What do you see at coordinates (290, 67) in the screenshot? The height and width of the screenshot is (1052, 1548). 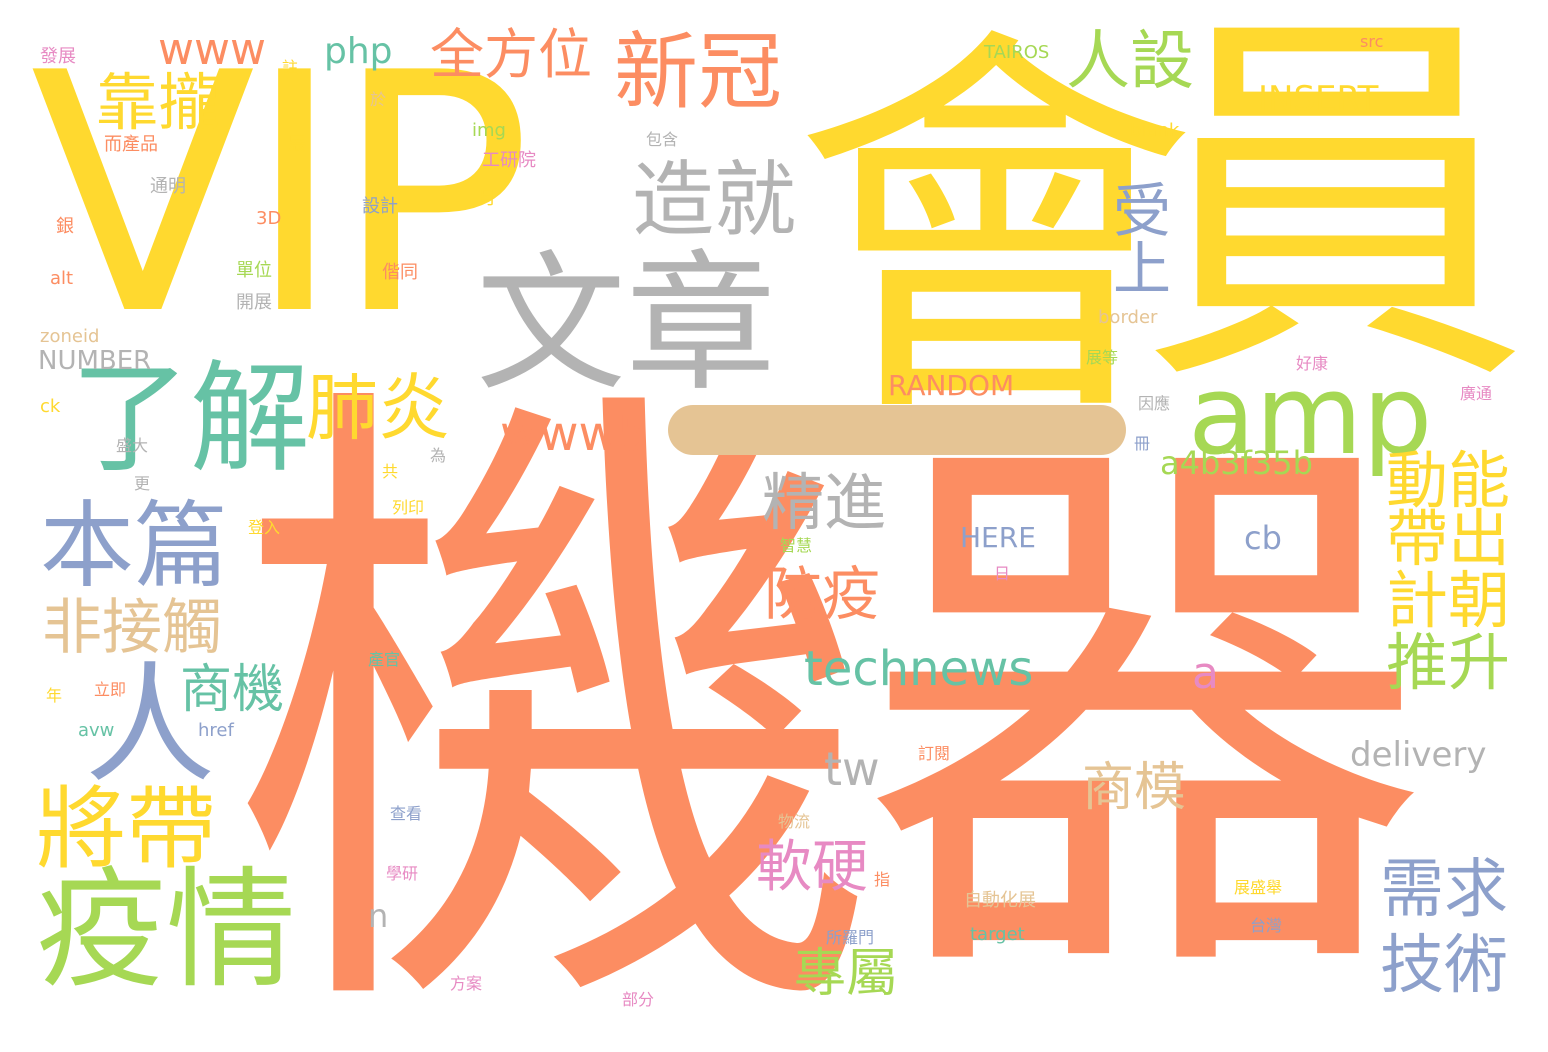 I see `word-zhu: 註` at bounding box center [290, 67].